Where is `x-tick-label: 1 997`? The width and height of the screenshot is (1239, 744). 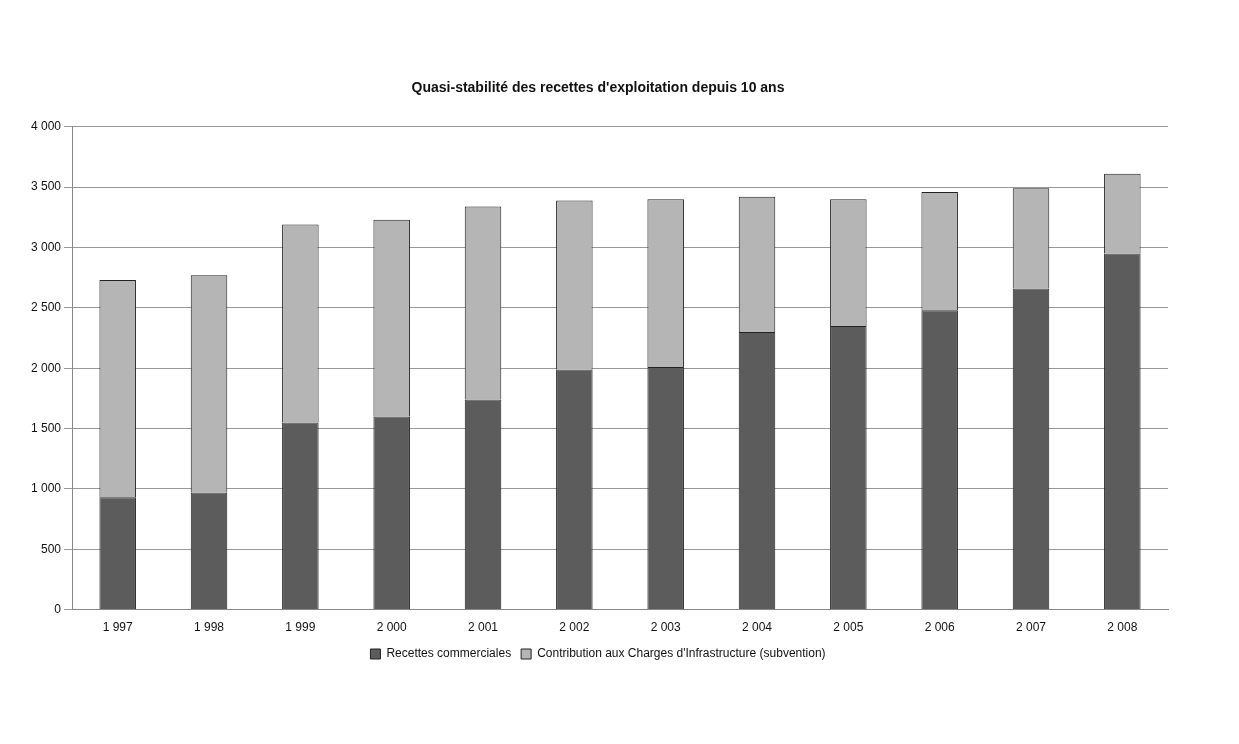 x-tick-label: 1 997 is located at coordinates (118, 627).